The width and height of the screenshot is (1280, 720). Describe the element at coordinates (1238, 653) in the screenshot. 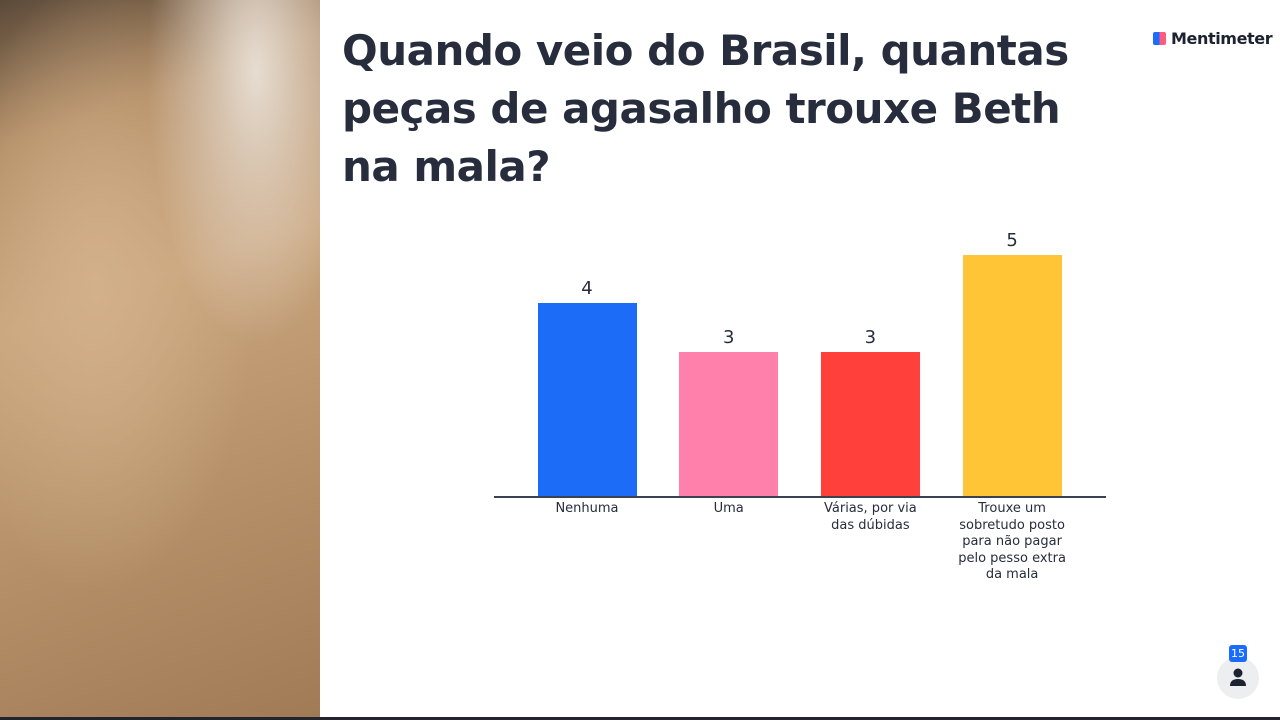

I see `participant-count: 15` at that location.